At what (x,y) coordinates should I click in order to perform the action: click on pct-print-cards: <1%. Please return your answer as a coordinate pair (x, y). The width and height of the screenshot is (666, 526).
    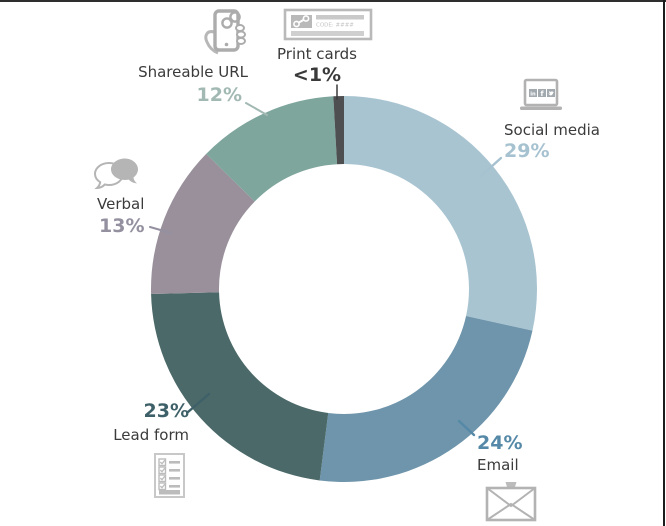
    Looking at the image, I should click on (317, 75).